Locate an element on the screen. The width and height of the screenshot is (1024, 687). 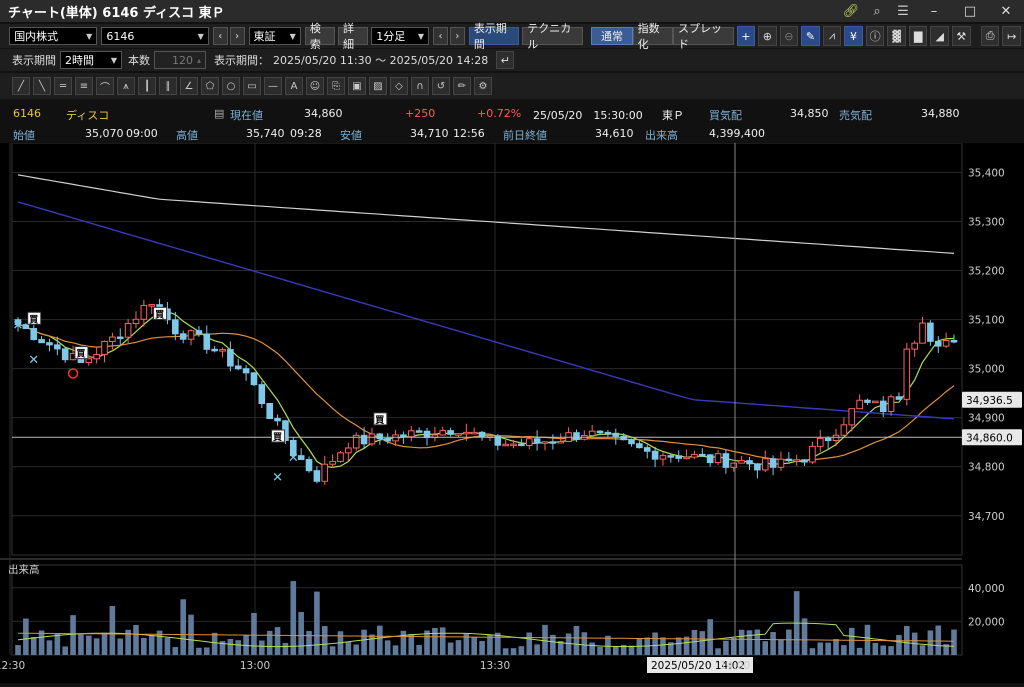
title-bar: チャート(単体) 6146 ディスコ 東Ｐ 🔗︎ ⌕ ☰ – □ ✕ is located at coordinates (512, 11).